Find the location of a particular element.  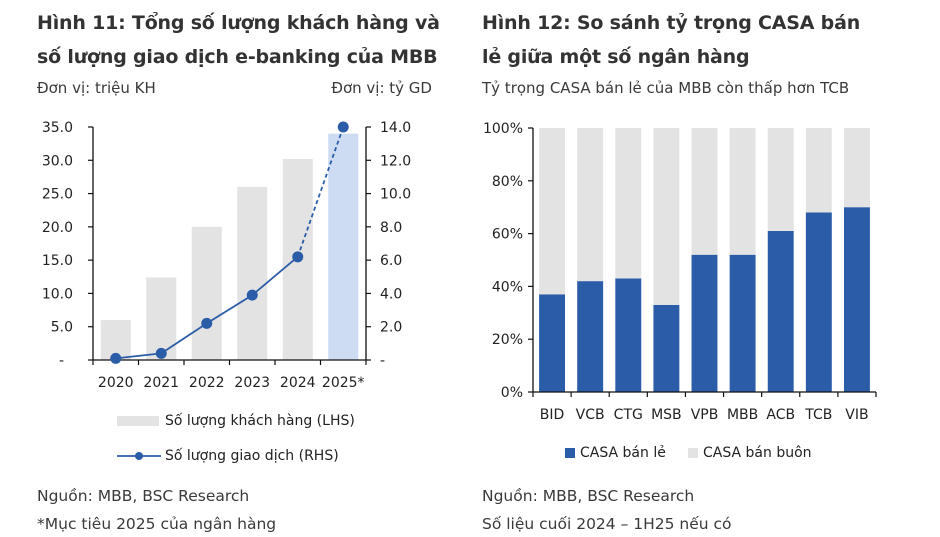

figure-12-title-line1: Hình 12: So sánh tỷ trọng CASA bán is located at coordinates (671, 23).